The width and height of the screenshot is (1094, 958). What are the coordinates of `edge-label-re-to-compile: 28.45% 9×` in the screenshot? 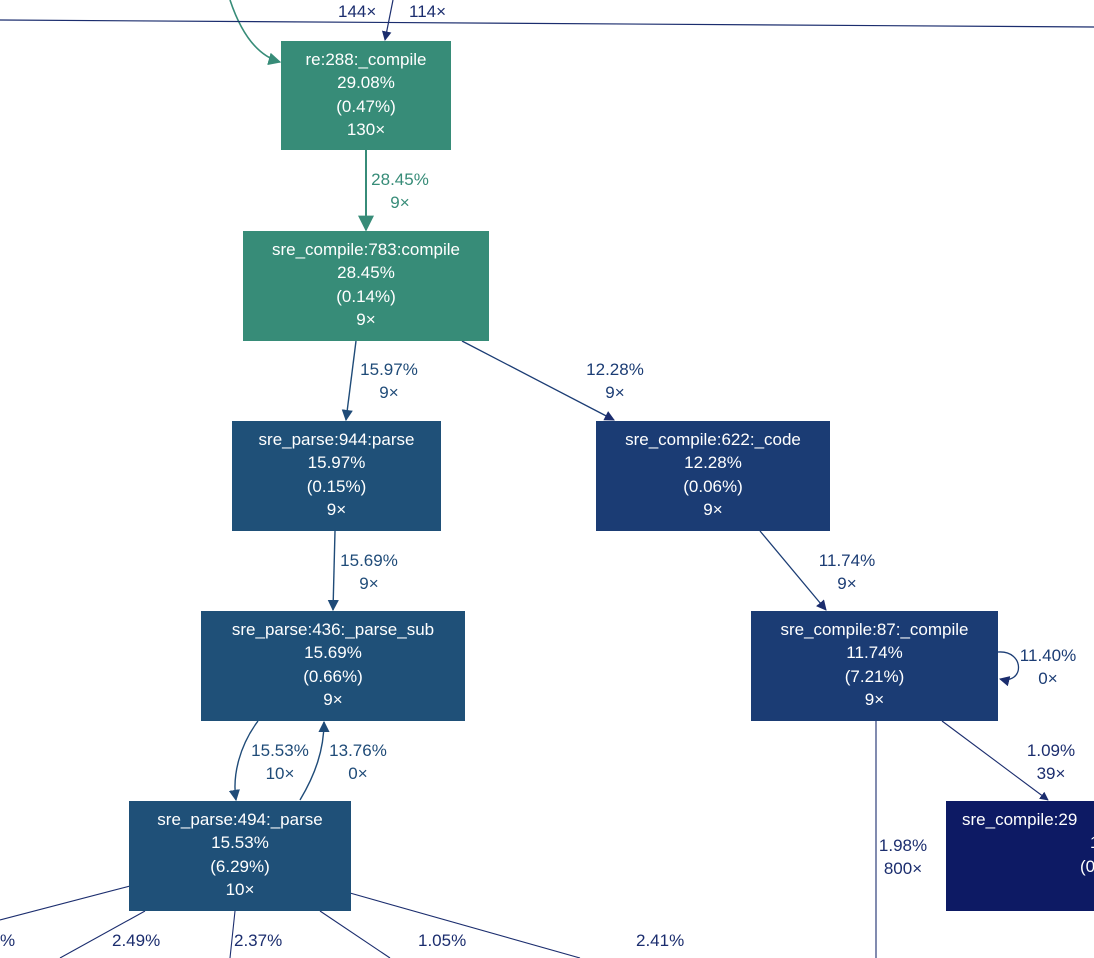 It's located at (400, 191).